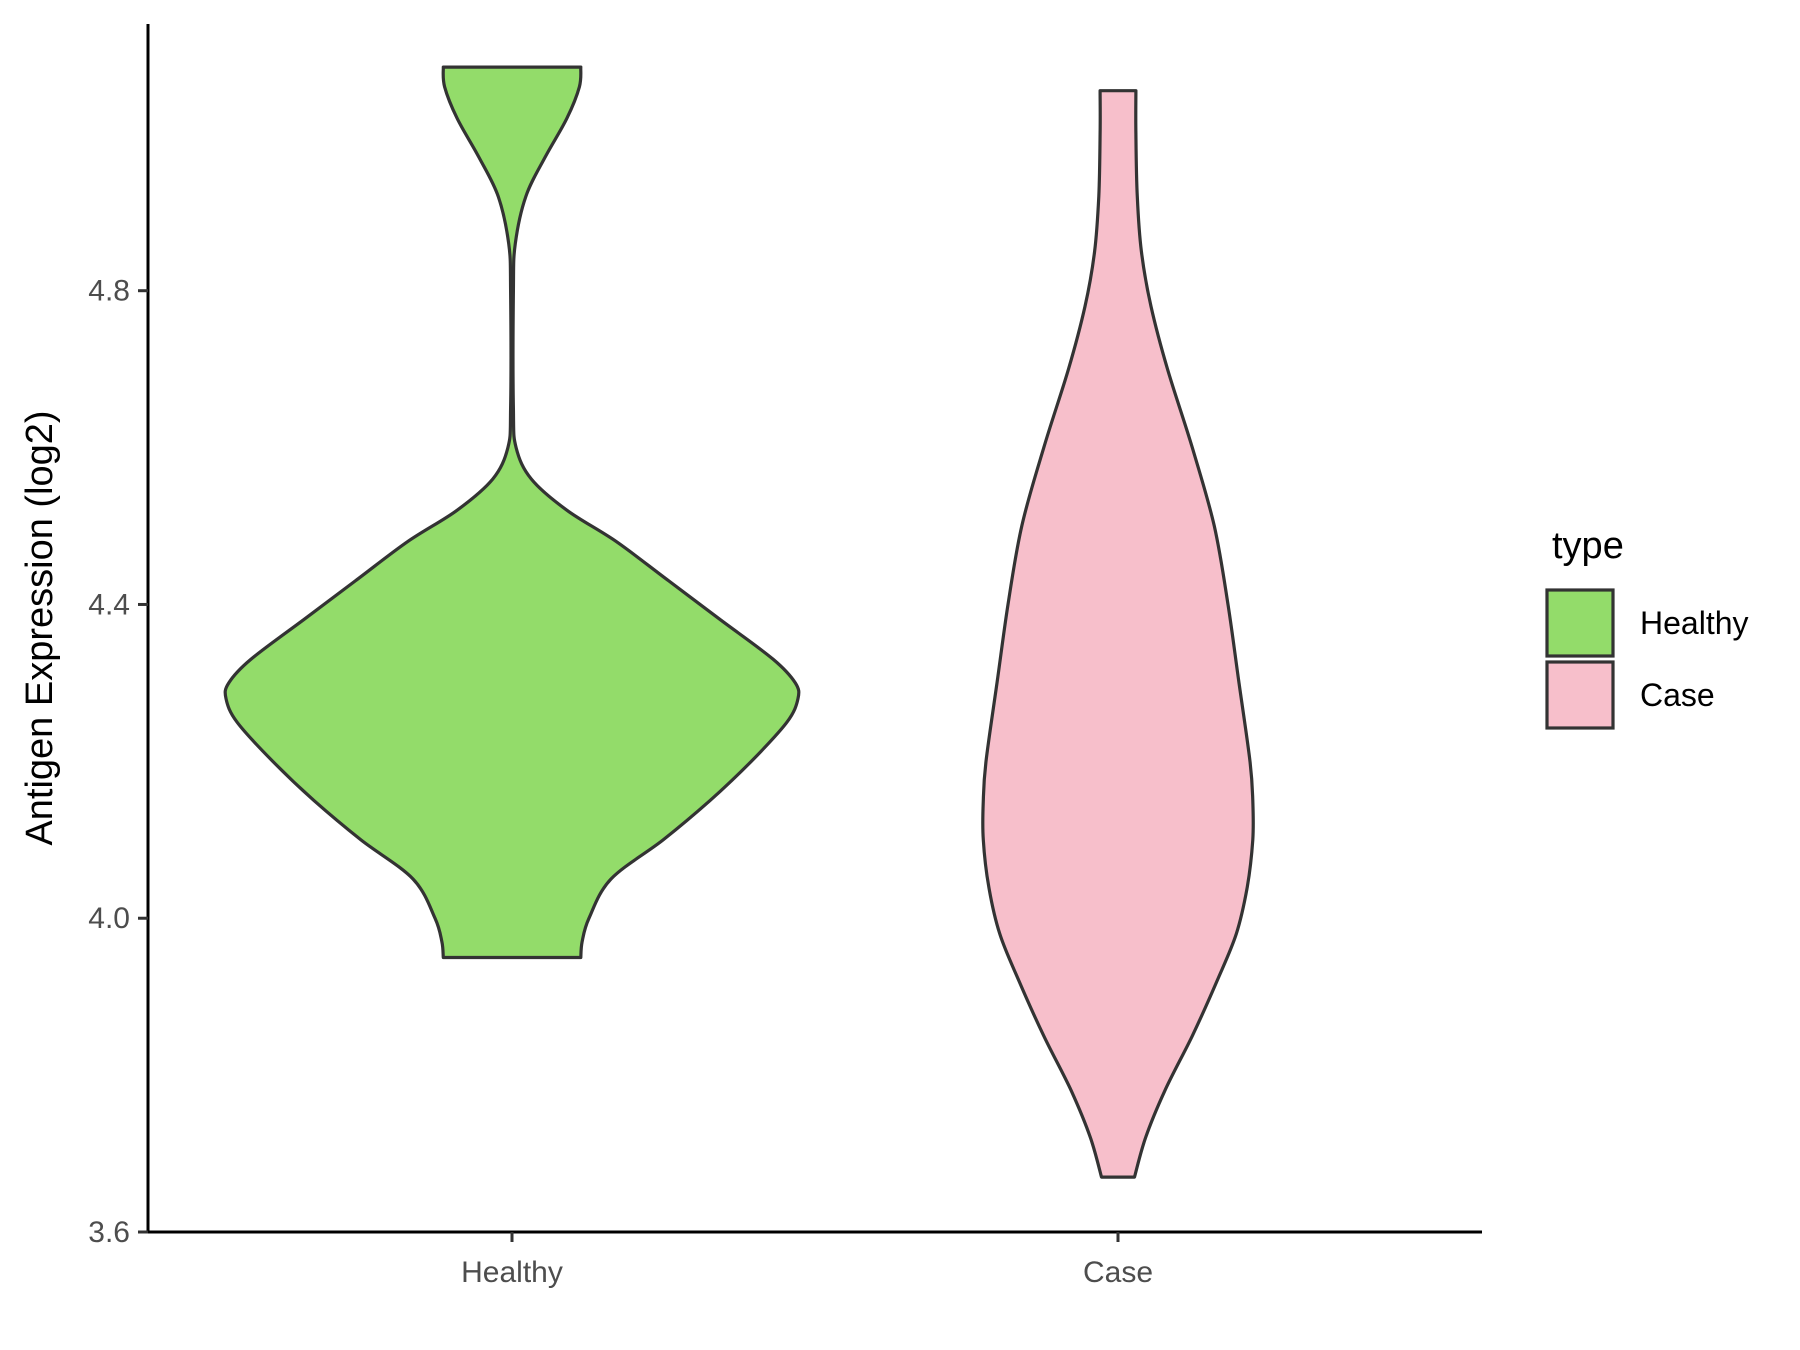  I want to click on y-tick-label: 4.0, so click(109, 918).